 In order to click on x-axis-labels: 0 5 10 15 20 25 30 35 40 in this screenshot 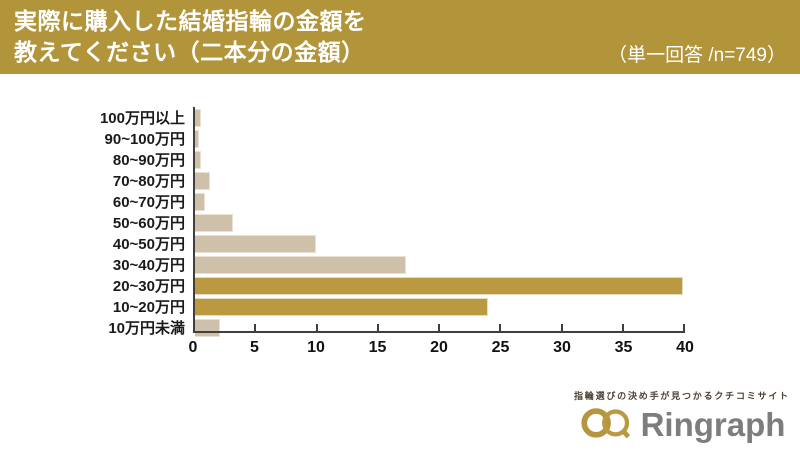, I will do `click(441, 348)`.